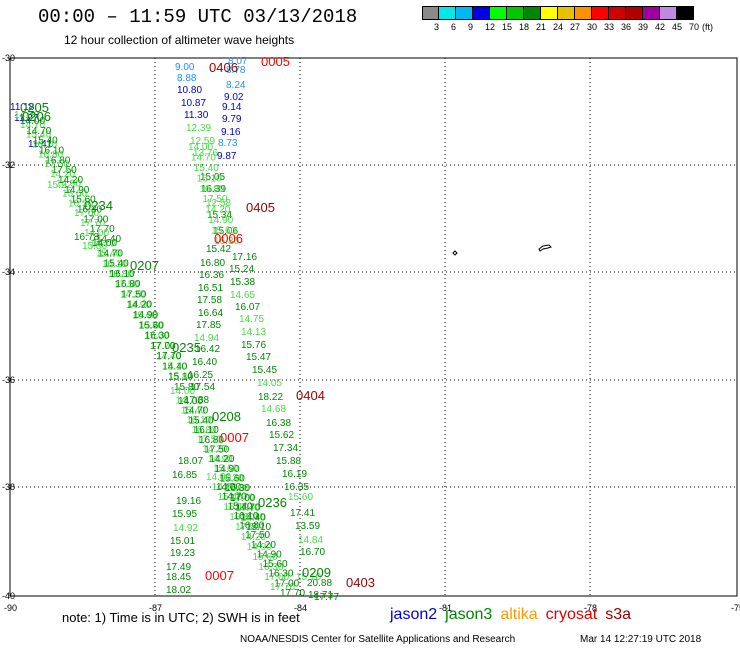 This screenshot has width=740, height=650. What do you see at coordinates (694, 27) in the screenshot?
I see `legend-tick-label: 70` at bounding box center [694, 27].